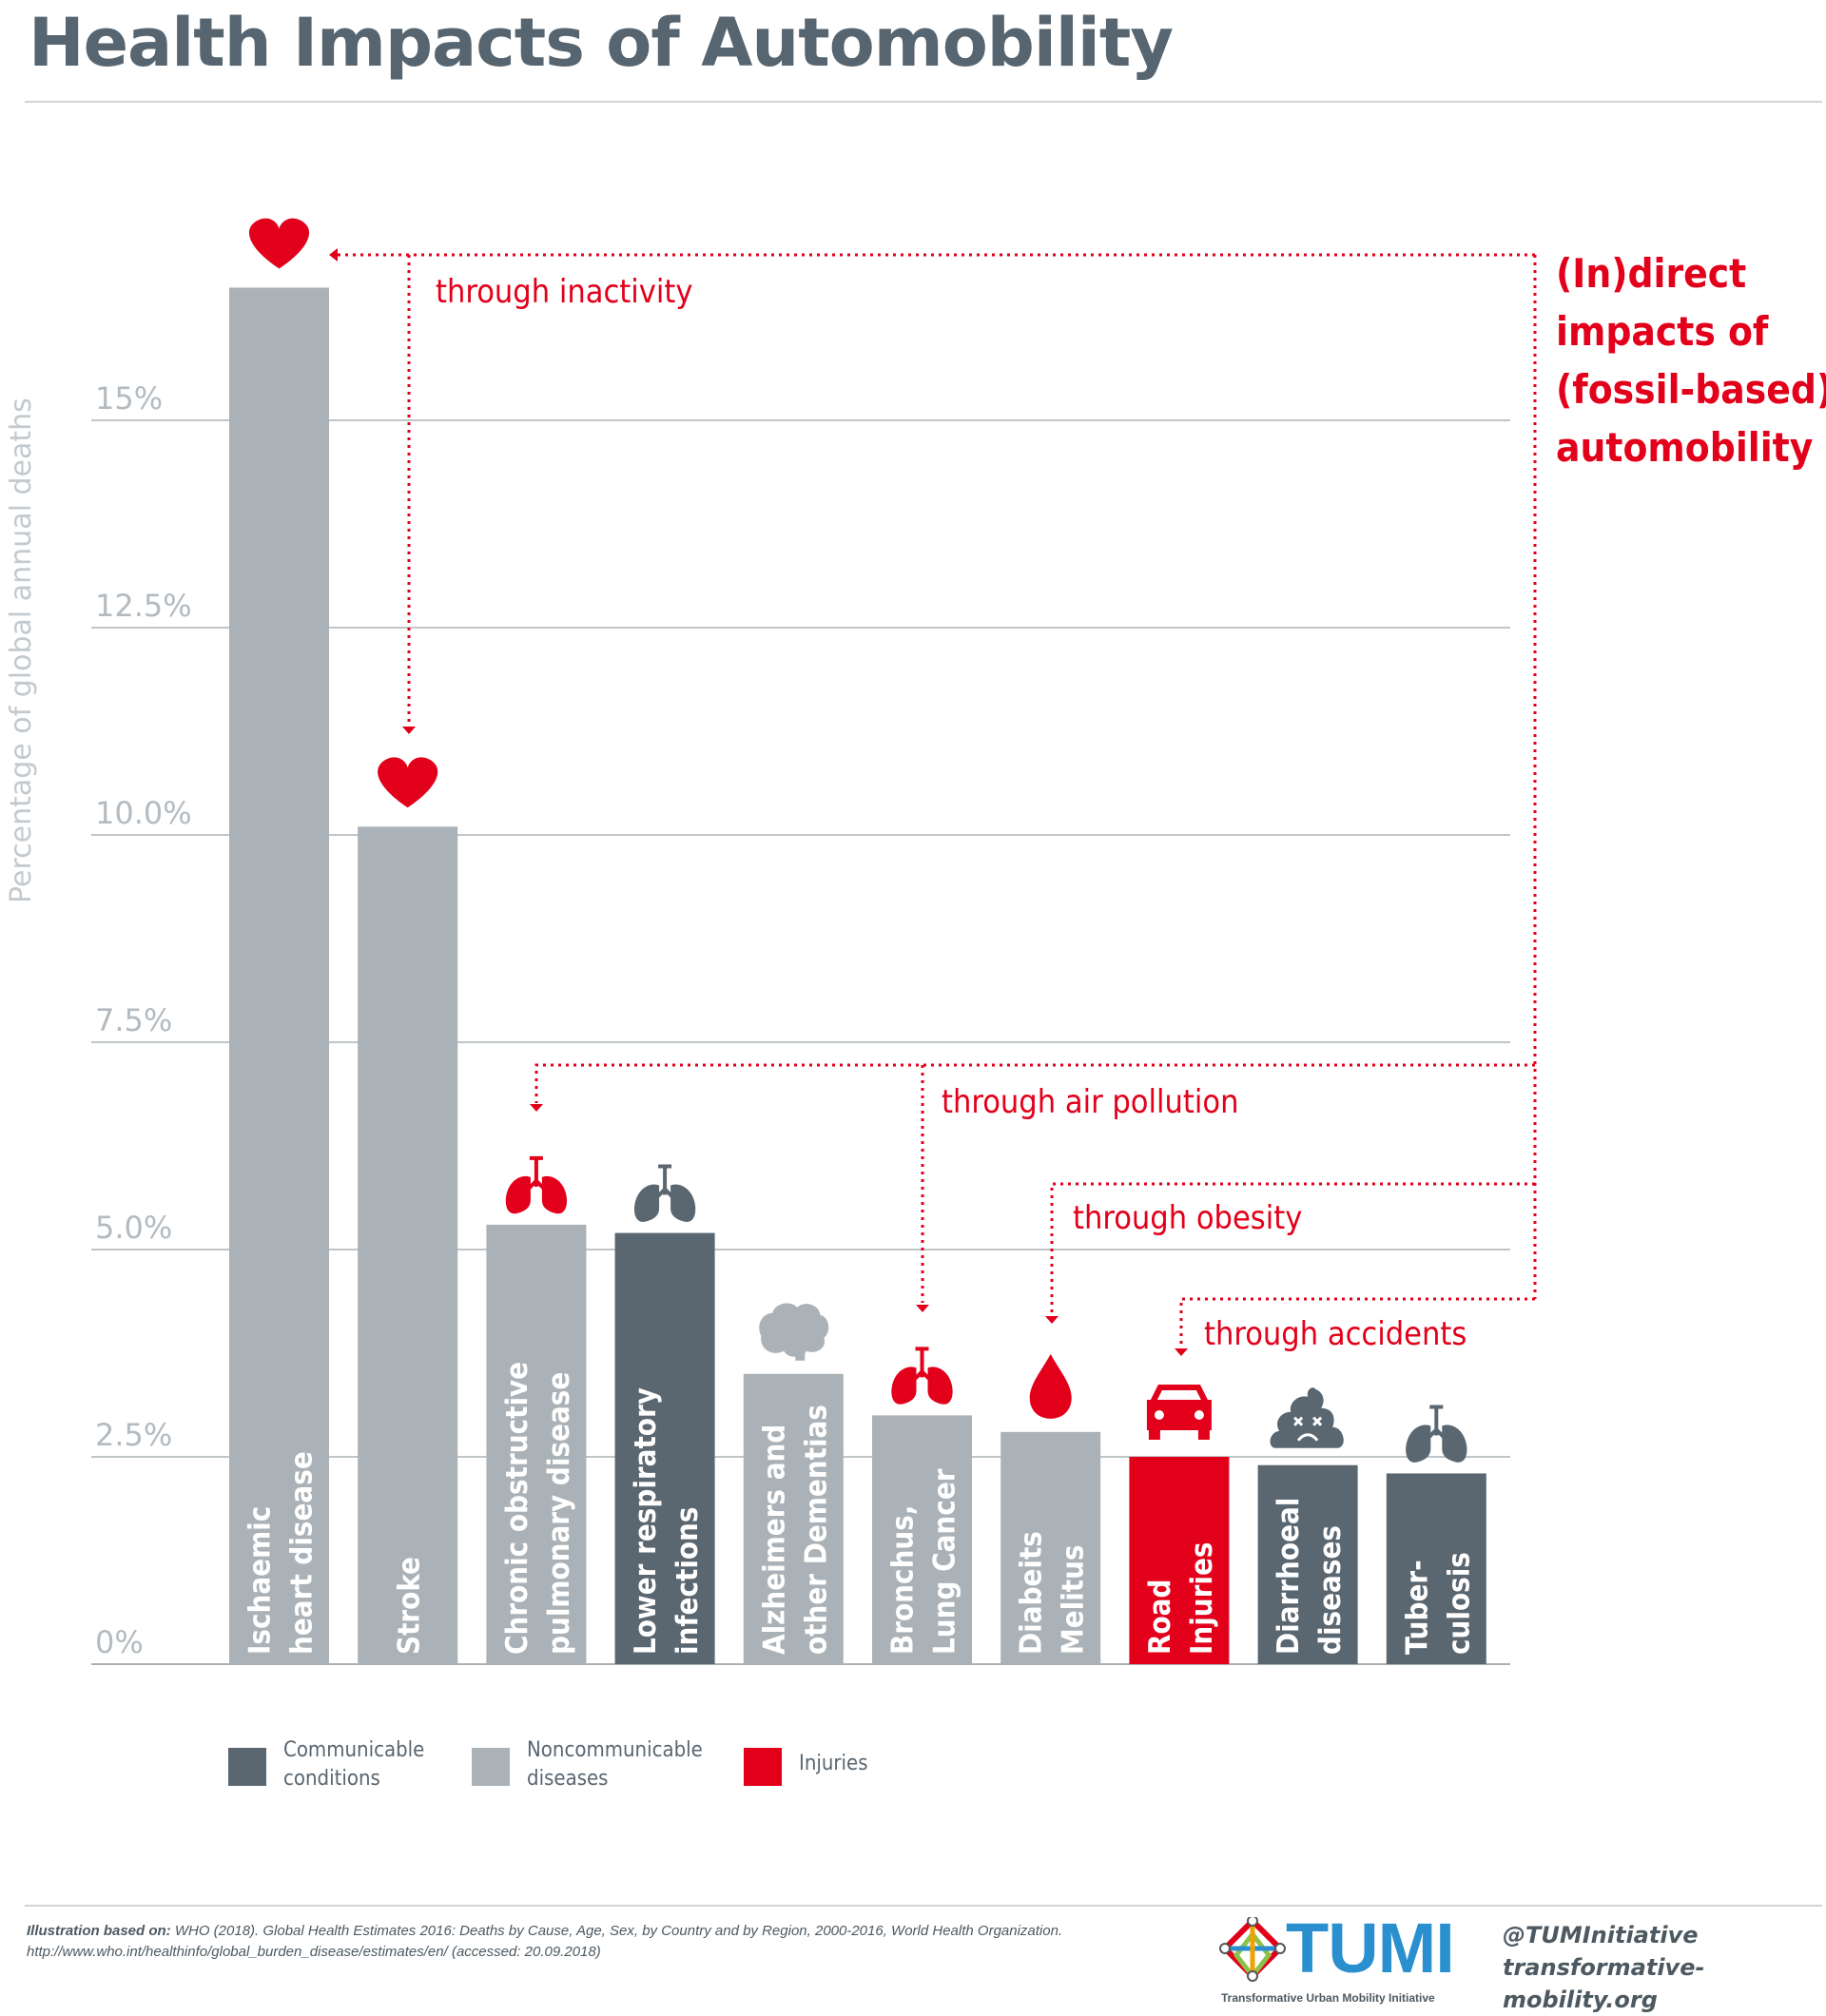 This screenshot has height=2016, width=1826. I want to click on legend-swatch-injuries, so click(763, 1767).